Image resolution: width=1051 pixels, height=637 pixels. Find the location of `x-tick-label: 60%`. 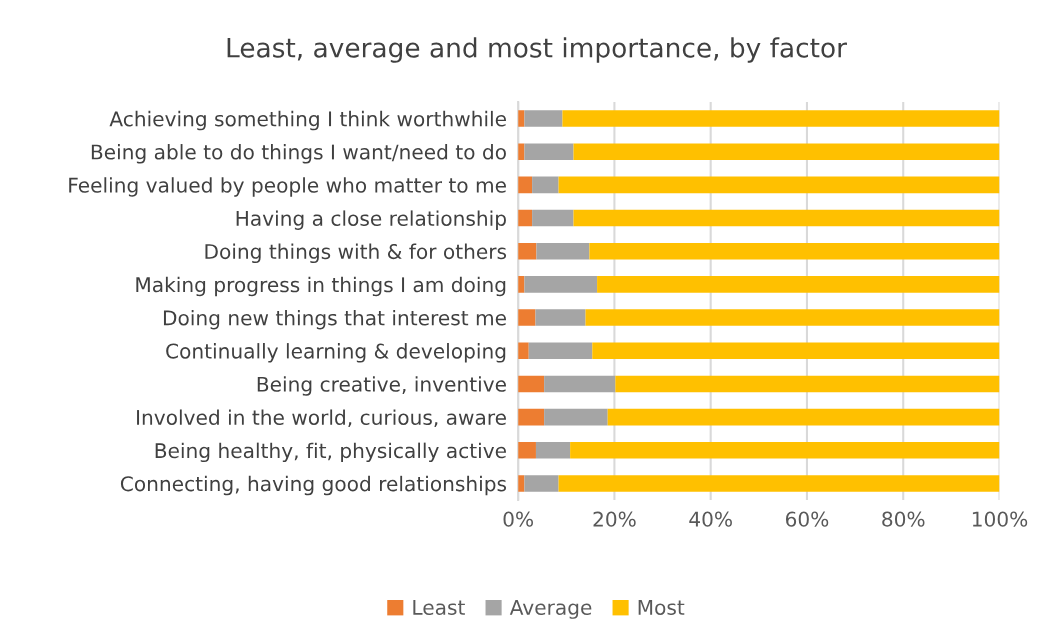

x-tick-label: 60% is located at coordinates (807, 519).